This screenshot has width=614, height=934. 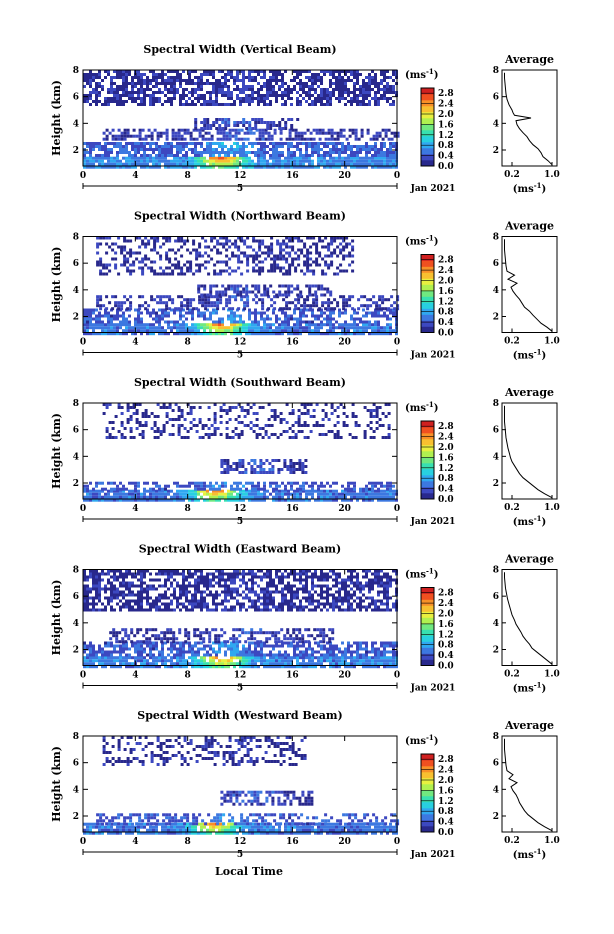 What do you see at coordinates (239, 49) in the screenshot?
I see `panel-title: Spectral Width (Vertical Beam)` at bounding box center [239, 49].